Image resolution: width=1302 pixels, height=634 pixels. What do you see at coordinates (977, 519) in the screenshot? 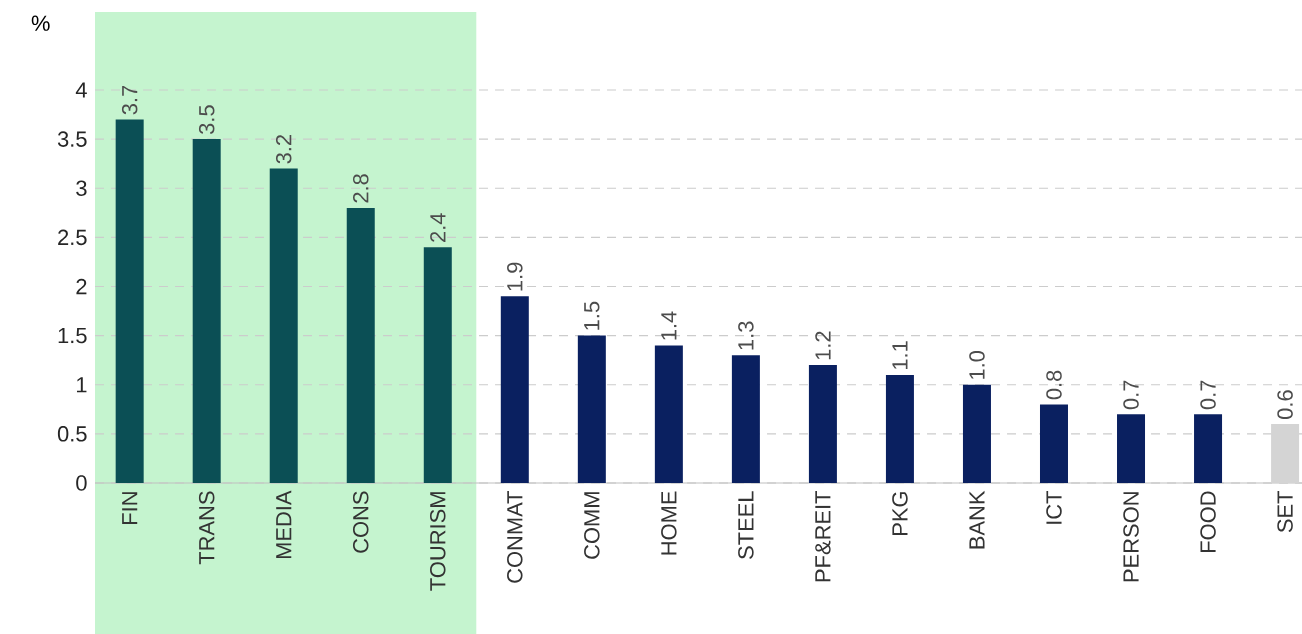
I see `x-tick-label: BANK` at bounding box center [977, 519].